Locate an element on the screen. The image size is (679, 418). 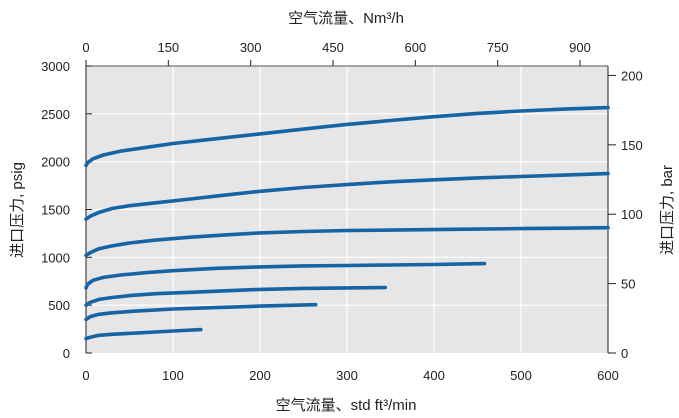
y-tick-label: 2000 is located at coordinates (55, 162).